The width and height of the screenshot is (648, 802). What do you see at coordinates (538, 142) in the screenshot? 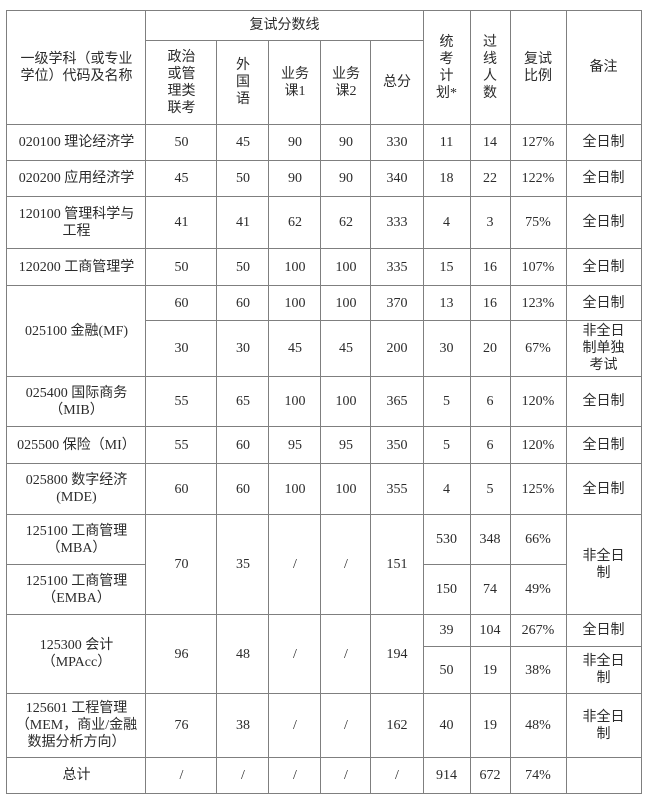
I see `cell-ratio: 127%` at bounding box center [538, 142].